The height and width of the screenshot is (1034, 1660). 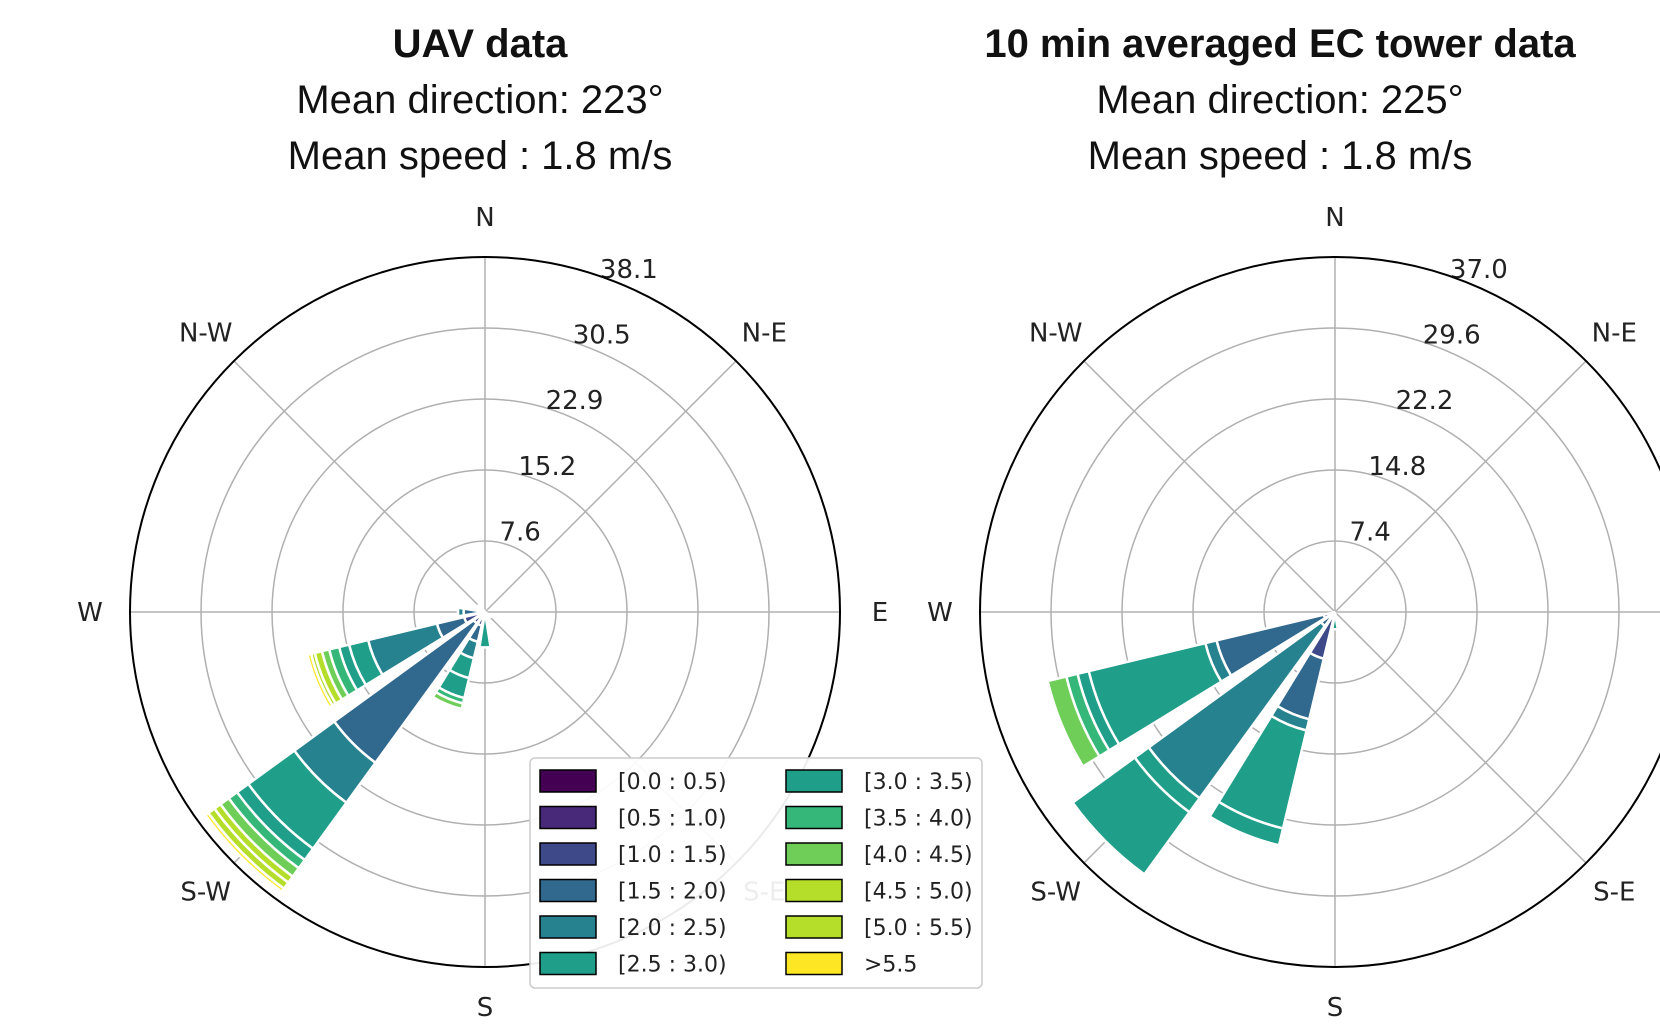 What do you see at coordinates (672, 892) in the screenshot?
I see `legend-label: [1.5 : 2.0)` at bounding box center [672, 892].